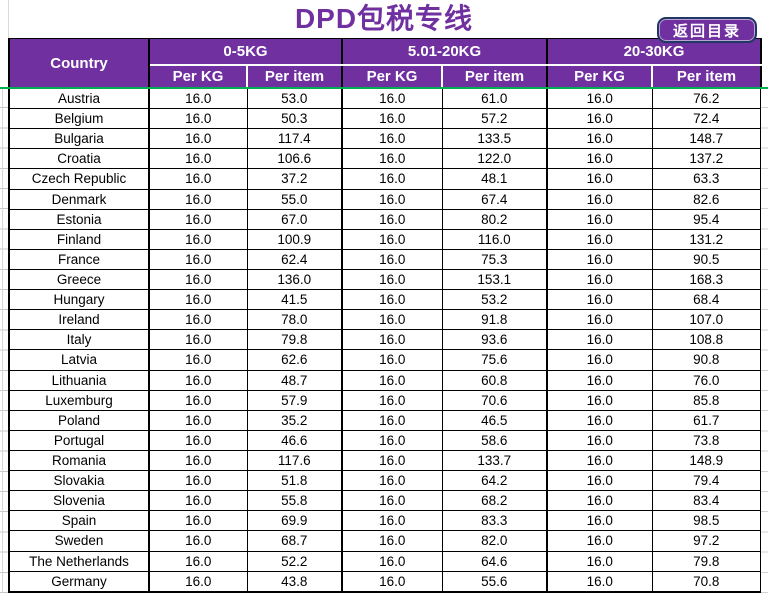  I want to click on country-cell: Slovenia, so click(79, 501).